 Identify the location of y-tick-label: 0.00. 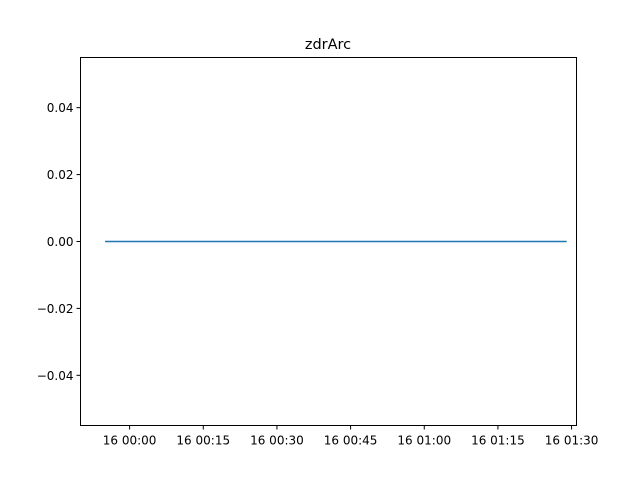
(60, 242).